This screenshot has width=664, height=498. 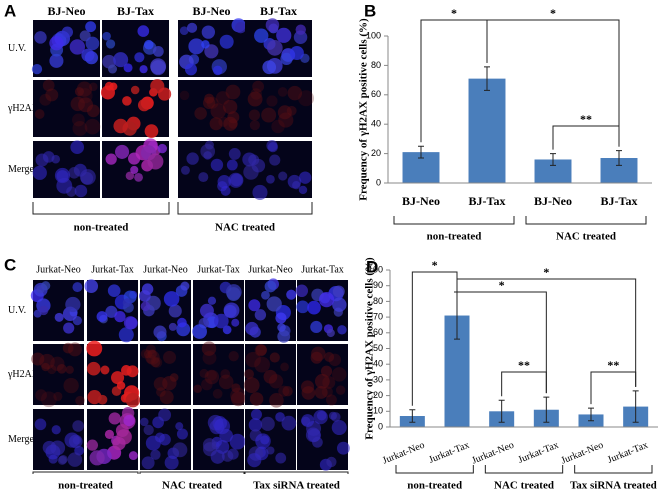 What do you see at coordinates (586, 220) in the screenshot?
I see `group-bracket` at bounding box center [586, 220].